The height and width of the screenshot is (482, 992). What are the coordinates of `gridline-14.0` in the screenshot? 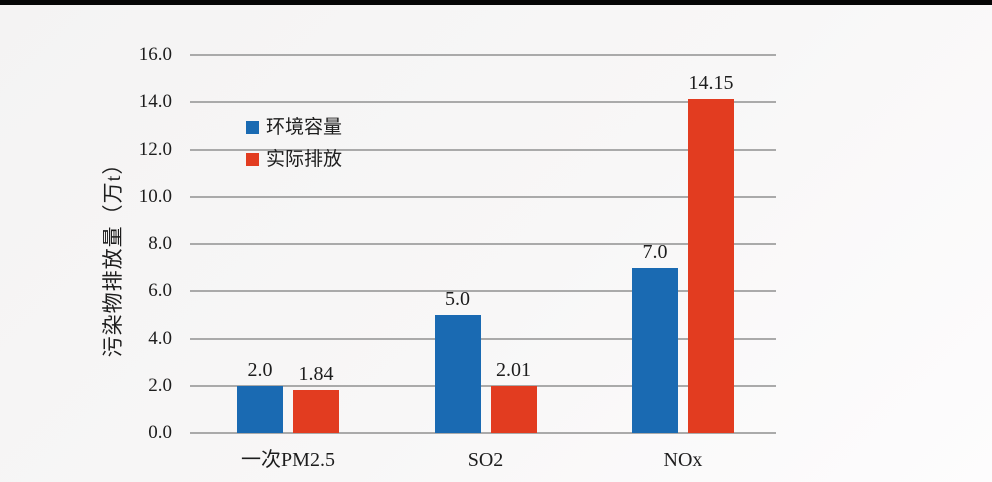 It's located at (483, 102).